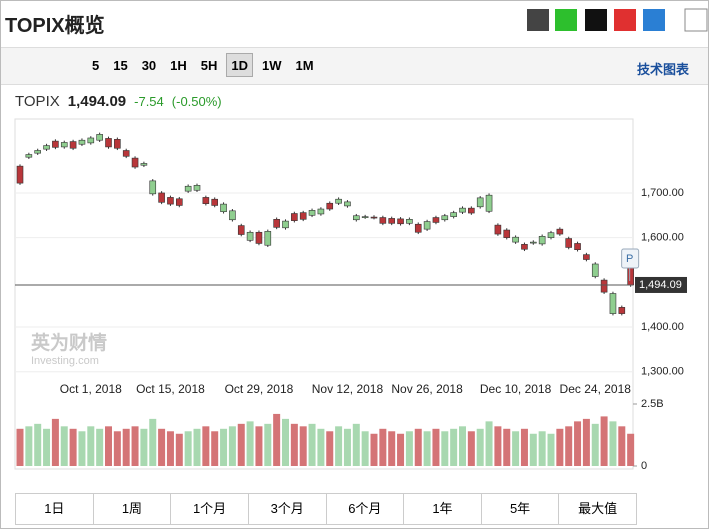  Describe the element at coordinates (652, 404) in the screenshot. I see `y2-tick-label: 2.5B` at that location.